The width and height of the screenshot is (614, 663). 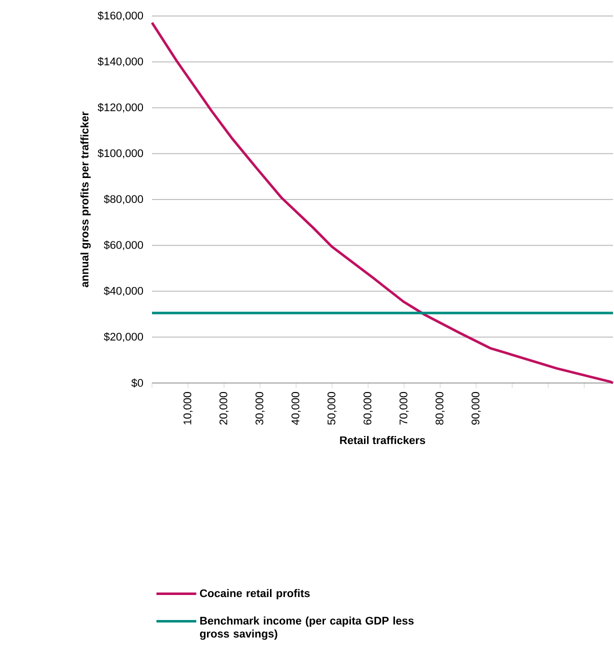 I want to click on y-tick-label: $20,000, so click(x=123, y=337).